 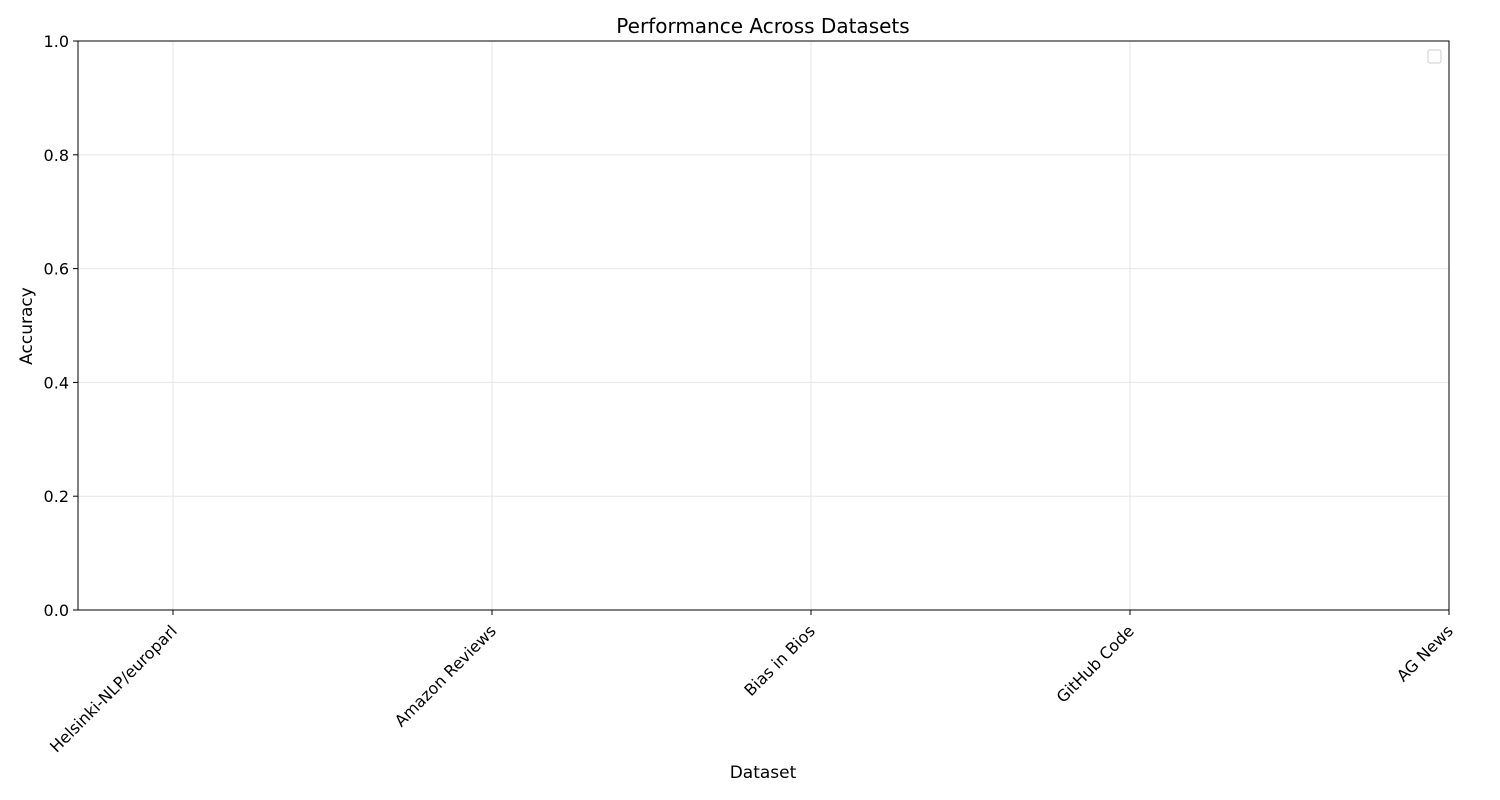 What do you see at coordinates (56, 155) in the screenshot?
I see `y-tick-label: 0.8` at bounding box center [56, 155].